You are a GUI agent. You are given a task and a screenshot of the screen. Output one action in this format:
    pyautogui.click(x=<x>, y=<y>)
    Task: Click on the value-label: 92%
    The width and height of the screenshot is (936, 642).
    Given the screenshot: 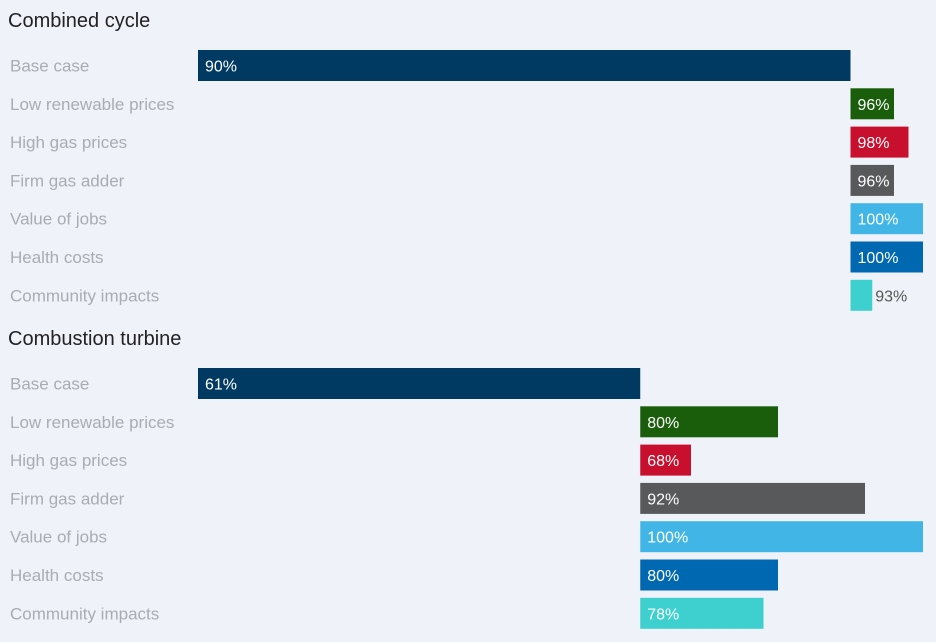 What is the action you would take?
    pyautogui.click(x=663, y=499)
    